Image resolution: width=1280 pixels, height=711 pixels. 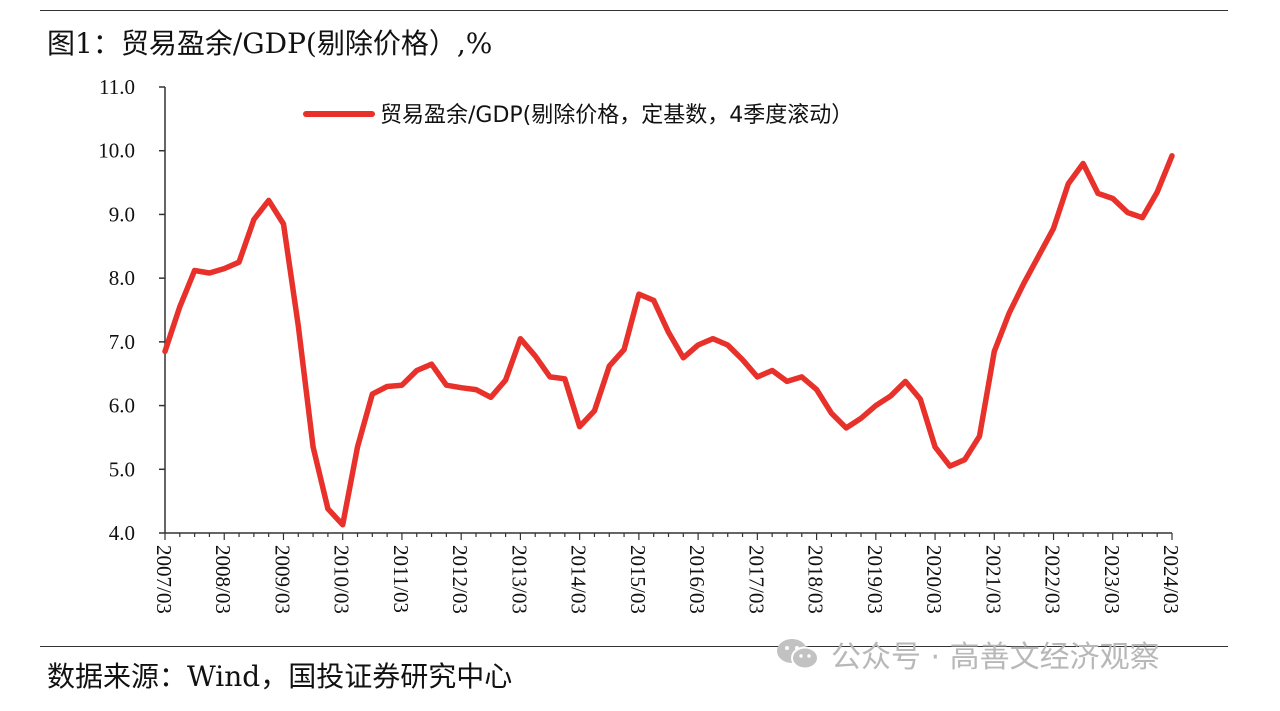 I want to click on x-tick-label: 2014/03, so click(x=579, y=579).